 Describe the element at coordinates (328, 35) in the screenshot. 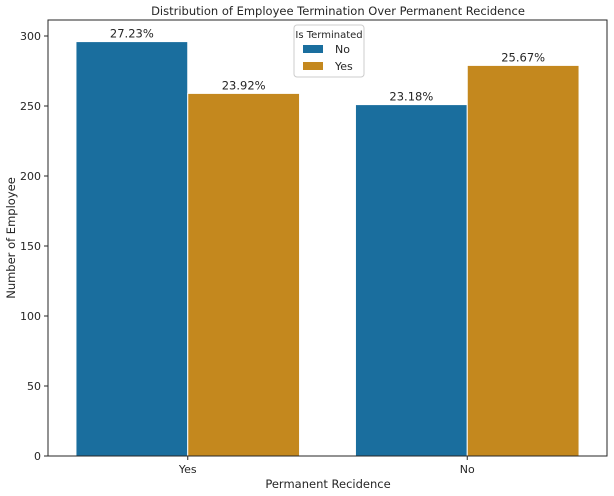

I see `legend-title: Is Terminated` at that location.